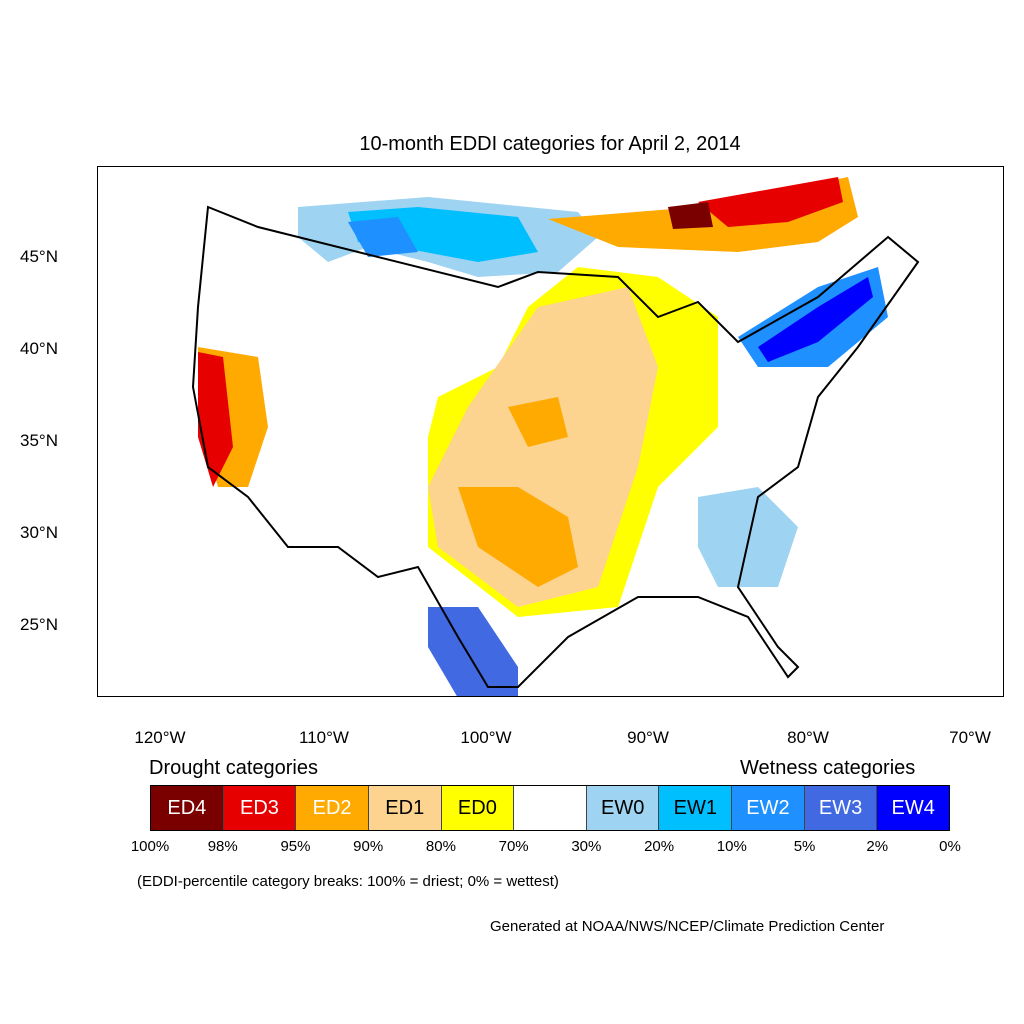  What do you see at coordinates (804, 846) in the screenshot?
I see `legend-break-label: 5%` at bounding box center [804, 846].